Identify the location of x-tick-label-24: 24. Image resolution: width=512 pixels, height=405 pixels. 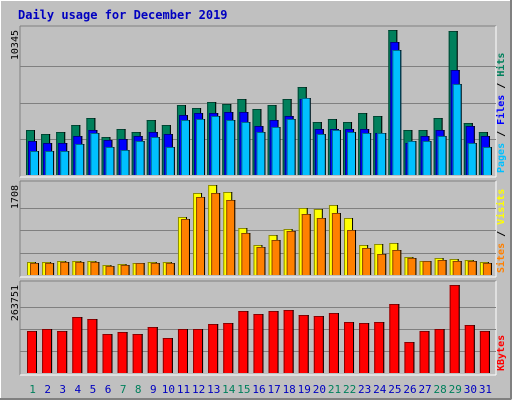
(380, 389).